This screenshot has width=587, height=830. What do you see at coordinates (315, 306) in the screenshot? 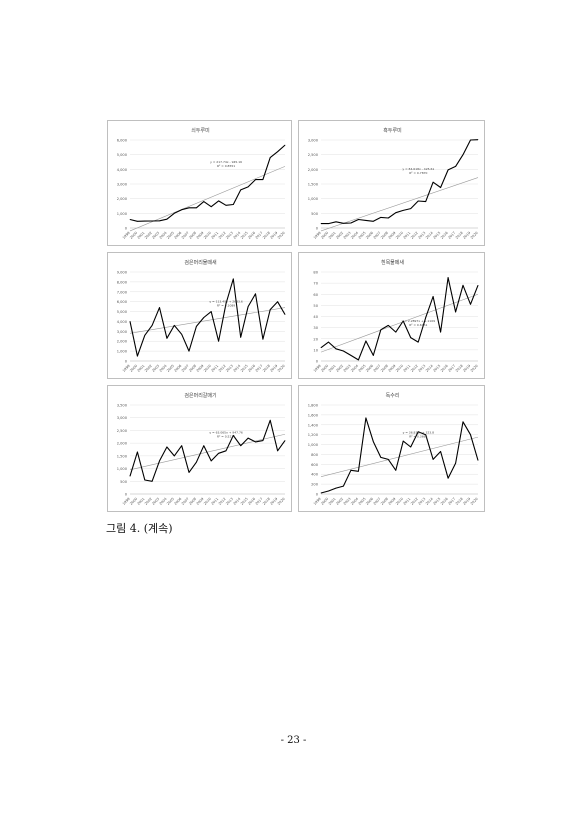
I see `y-tick-label: 50` at bounding box center [315, 306].